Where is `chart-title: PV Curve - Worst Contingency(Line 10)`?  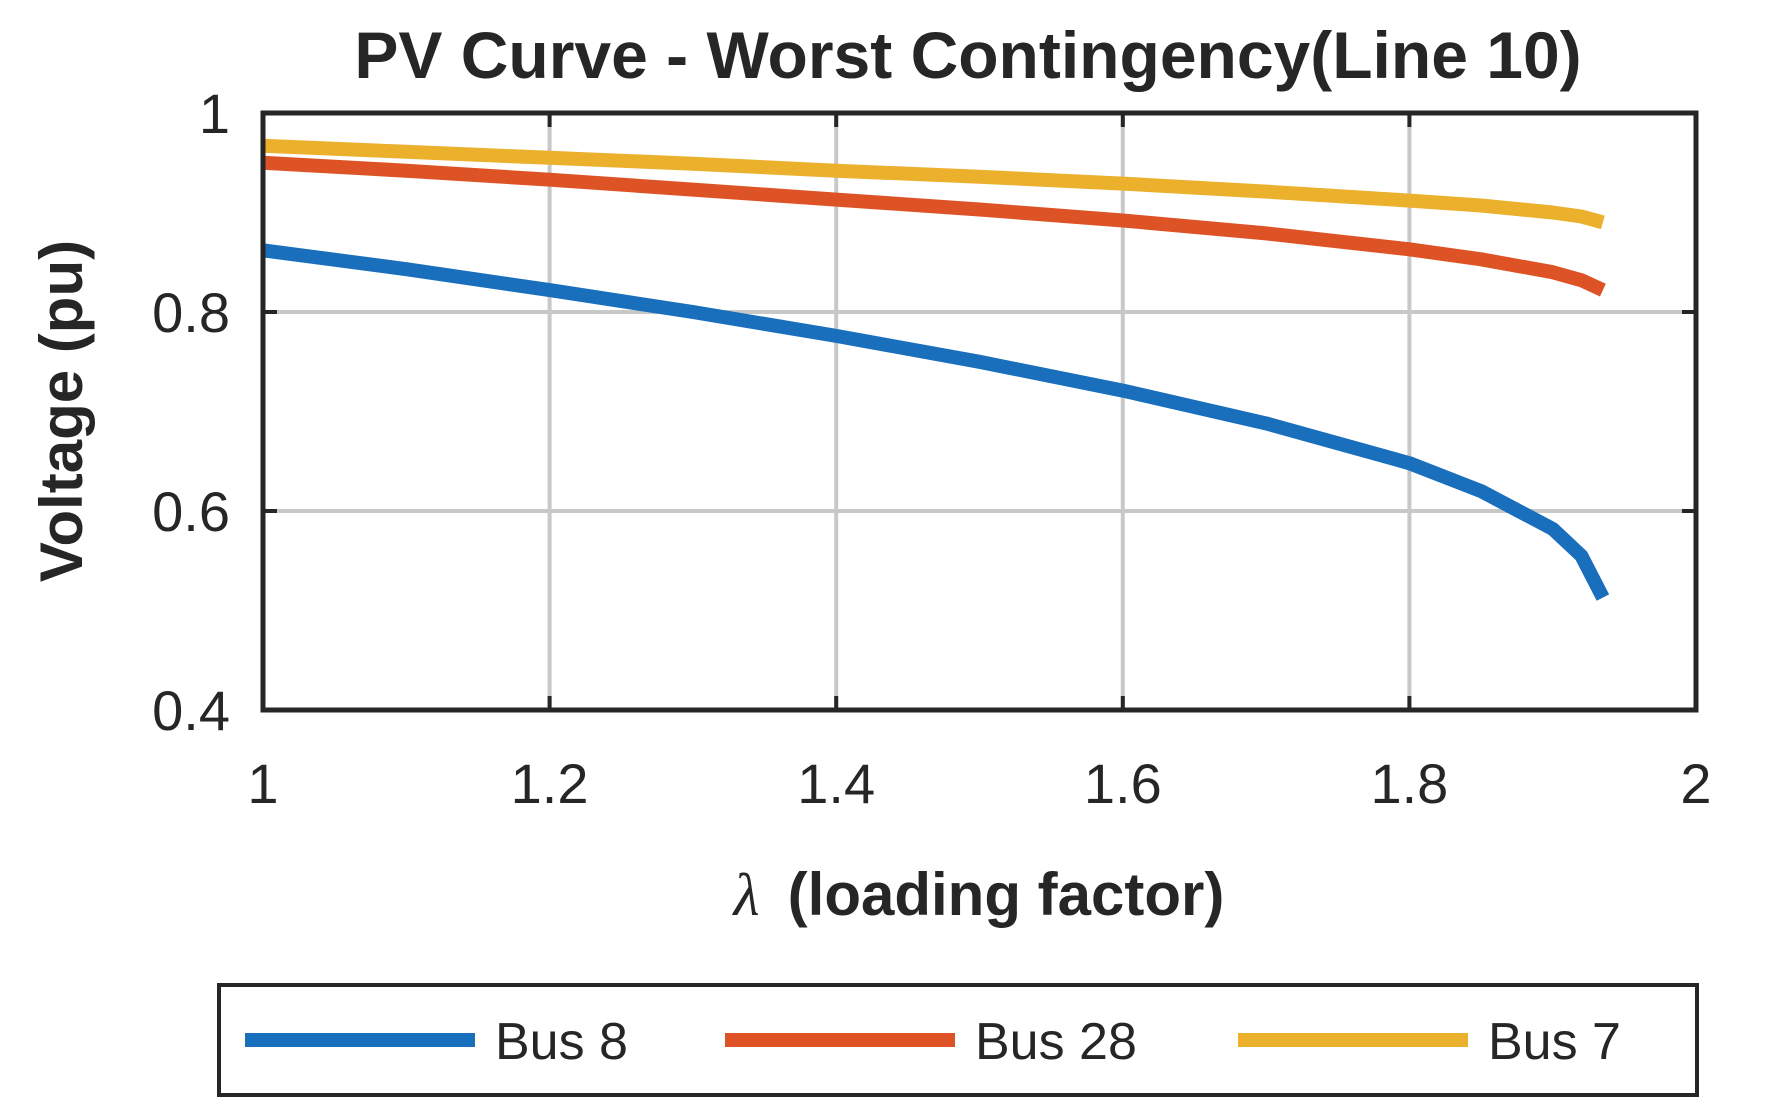
chart-title: PV Curve - Worst Contingency(Line 10) is located at coordinates (967, 55).